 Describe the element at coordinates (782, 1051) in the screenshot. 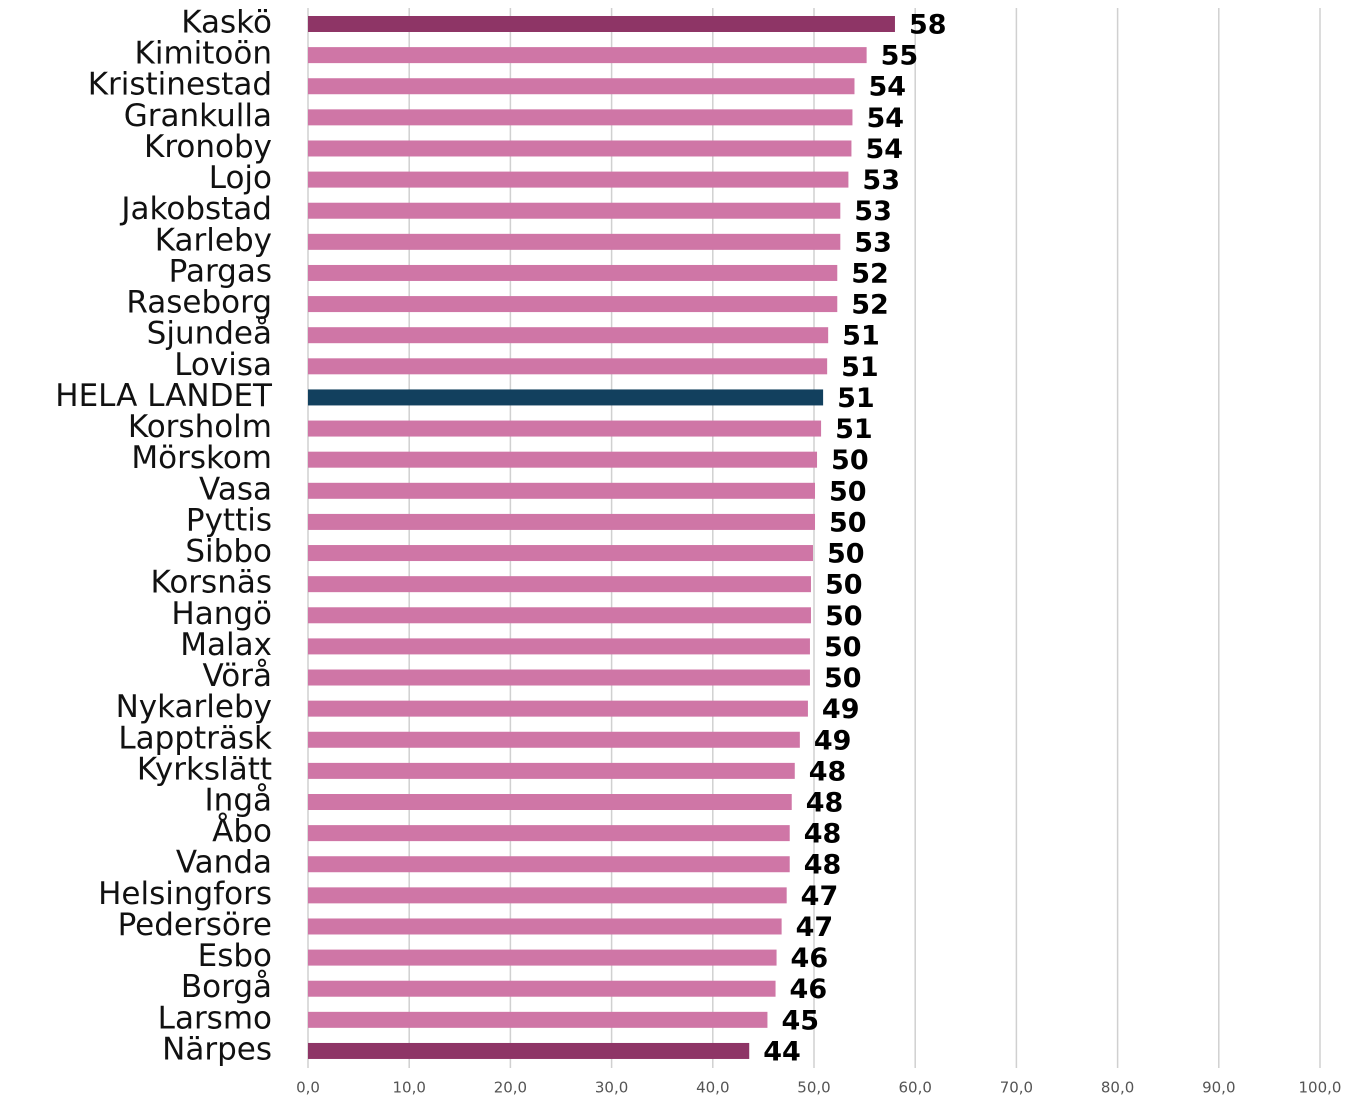

I see `value-label: 44` at that location.